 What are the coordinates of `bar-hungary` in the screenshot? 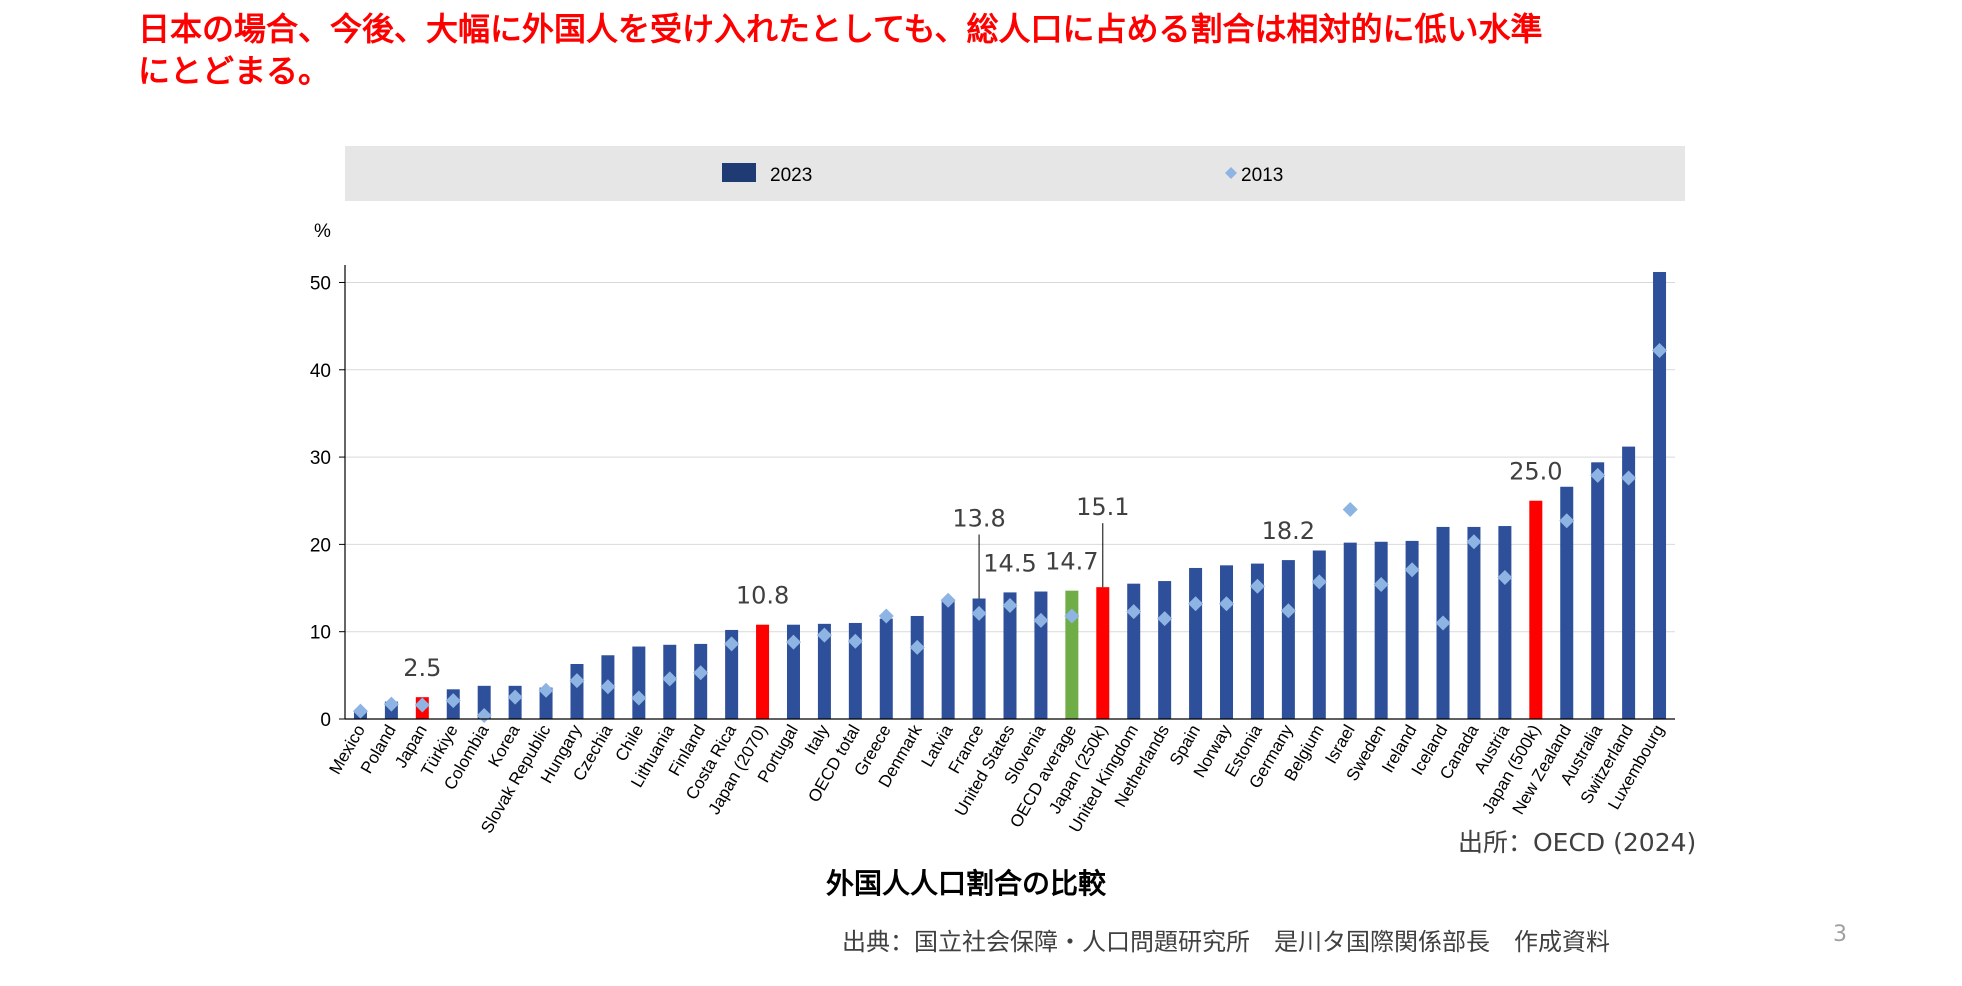 It's located at (577, 691).